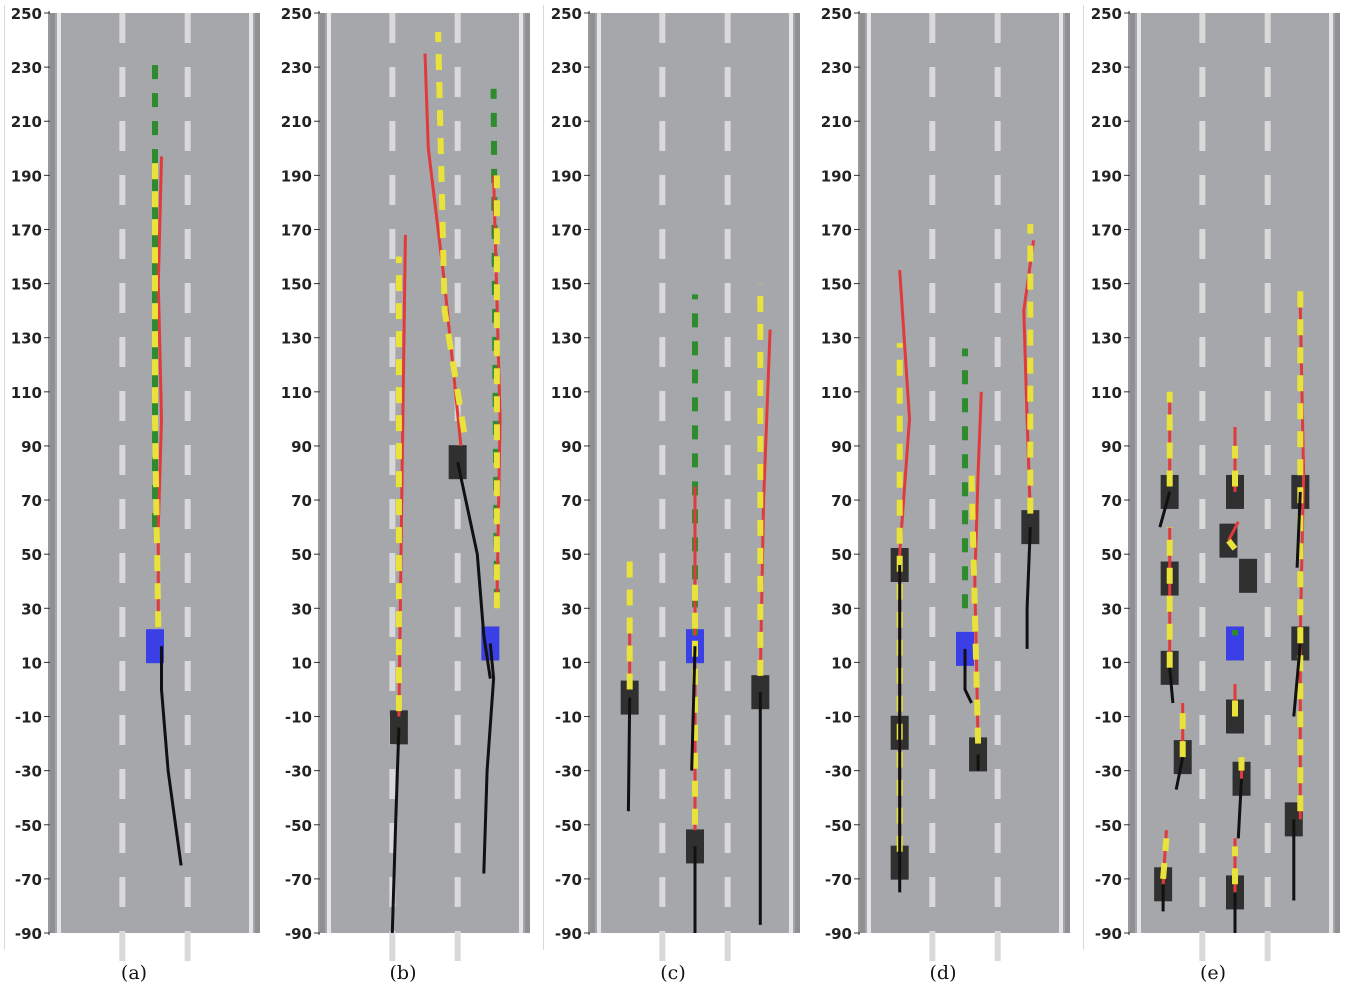  I want to click on road-surface, so click(965, 473).